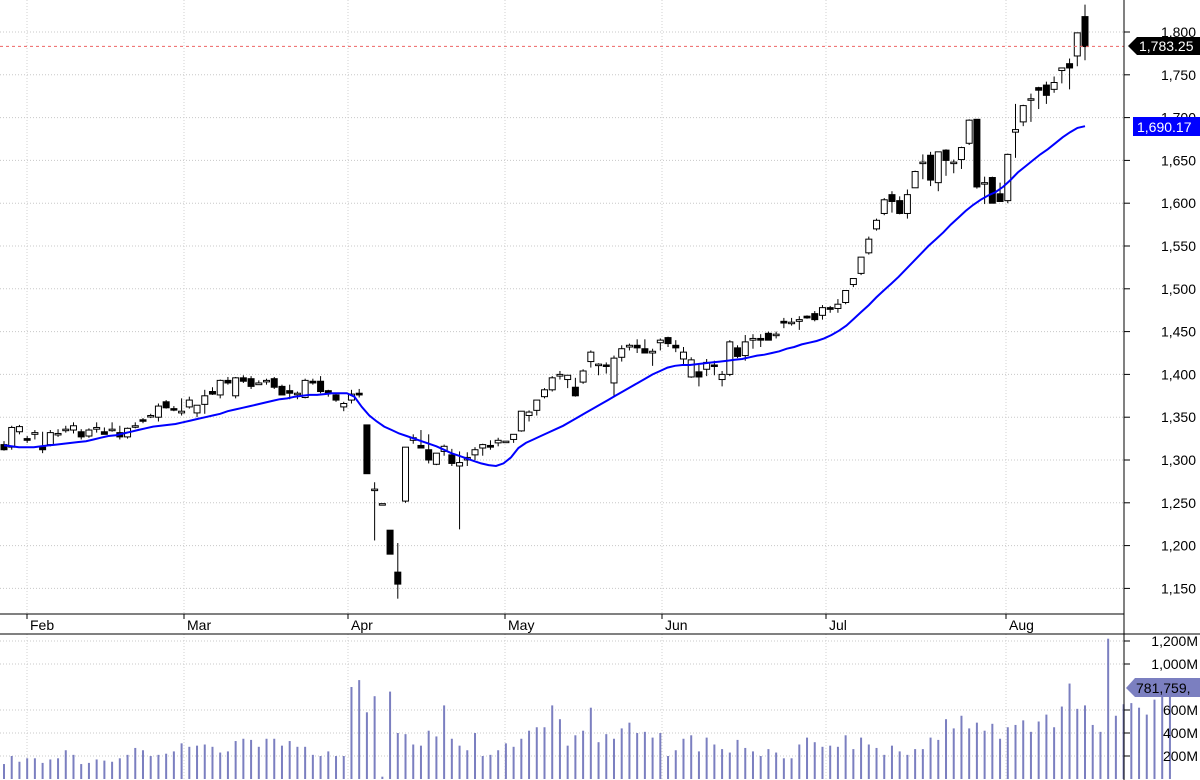 The image size is (1200, 780). Describe the element at coordinates (1180, 710) in the screenshot. I see `volume-tick-label: 600M` at that location.